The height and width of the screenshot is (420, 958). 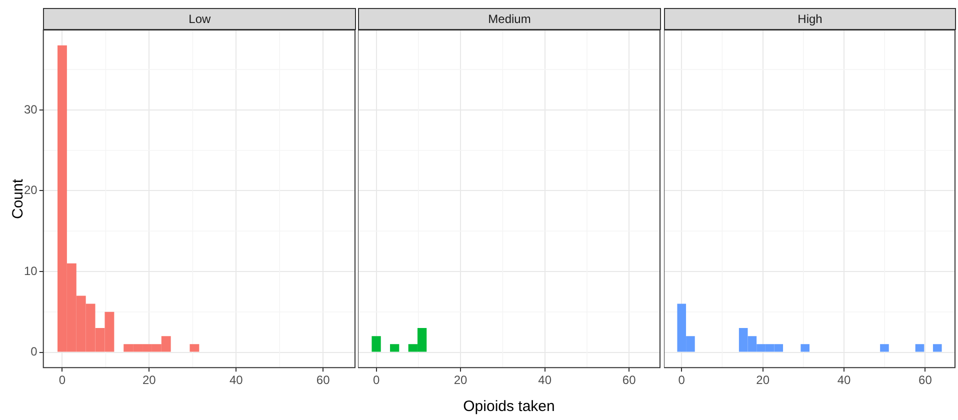 I want to click on x-axis-title: Opioids taken, so click(x=509, y=406).